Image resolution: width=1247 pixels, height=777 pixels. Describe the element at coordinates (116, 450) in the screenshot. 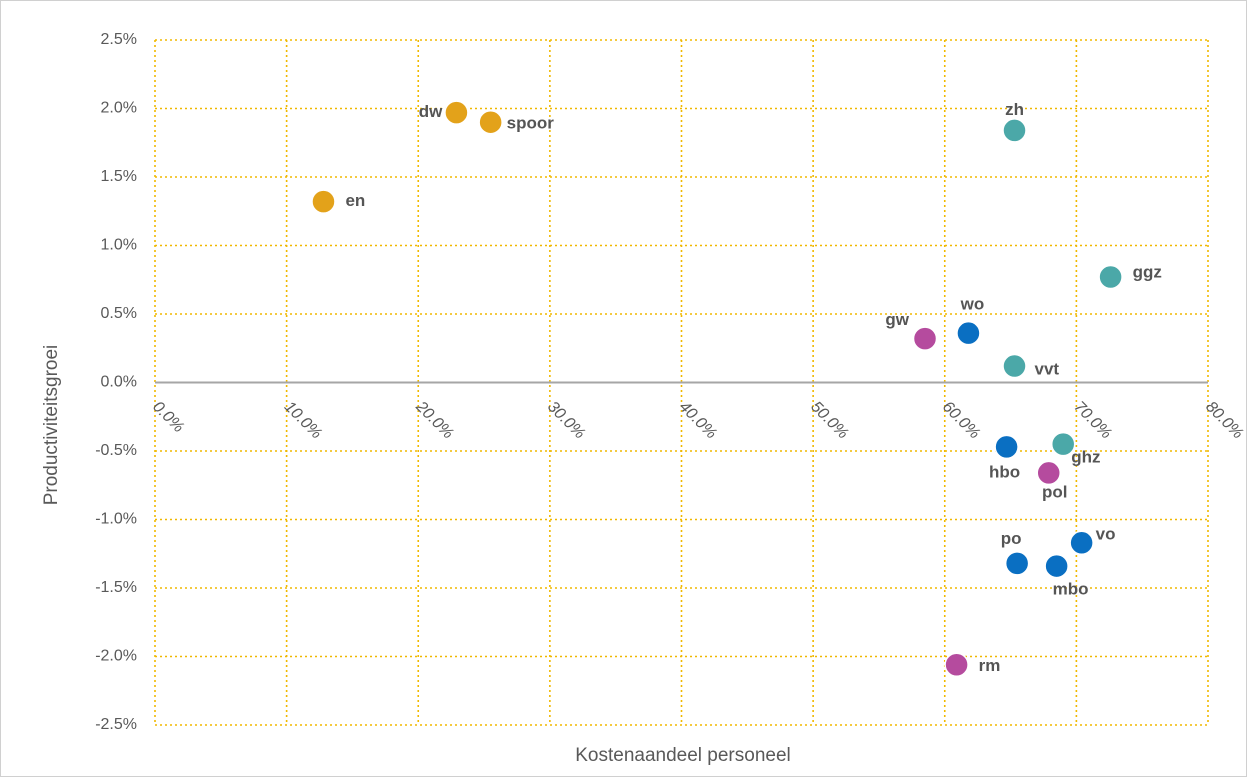

I see `y-tick-label: -0.5%` at that location.